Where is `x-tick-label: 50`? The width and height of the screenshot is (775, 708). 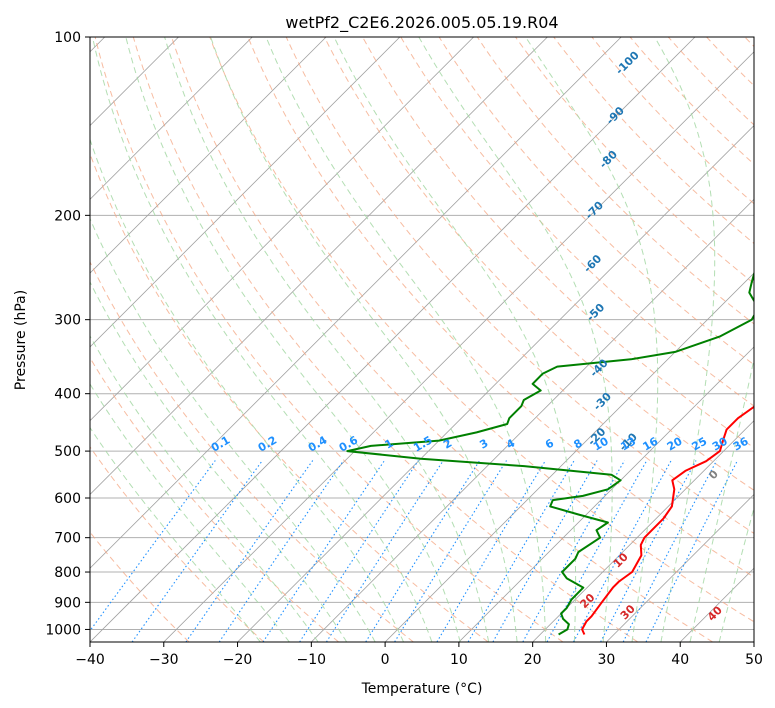
x-tick-label: 50 is located at coordinates (754, 660).